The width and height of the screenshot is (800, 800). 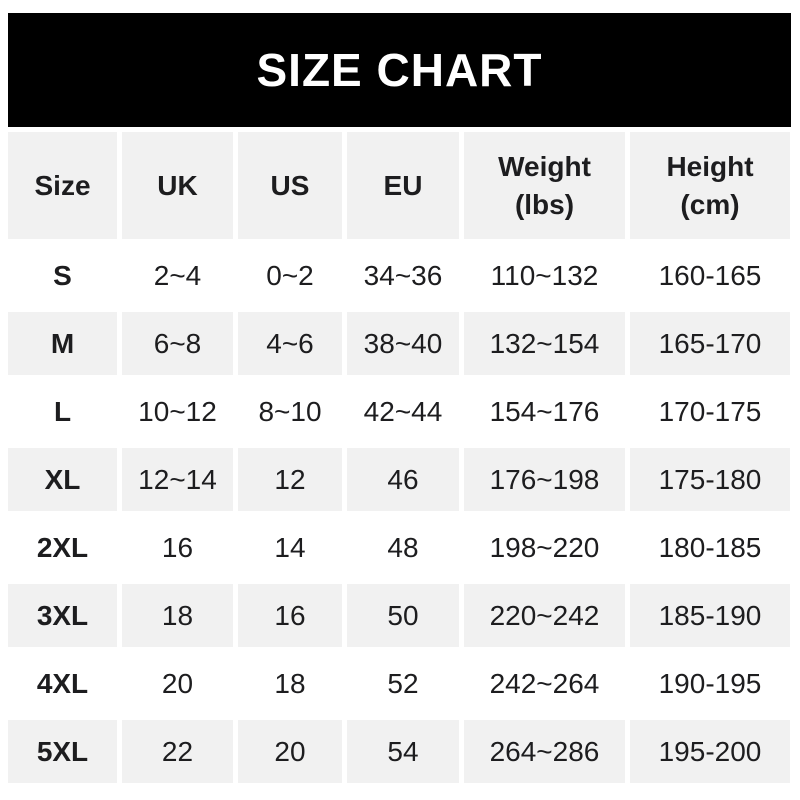 I want to click on uk-cell: 20, so click(x=177, y=683).